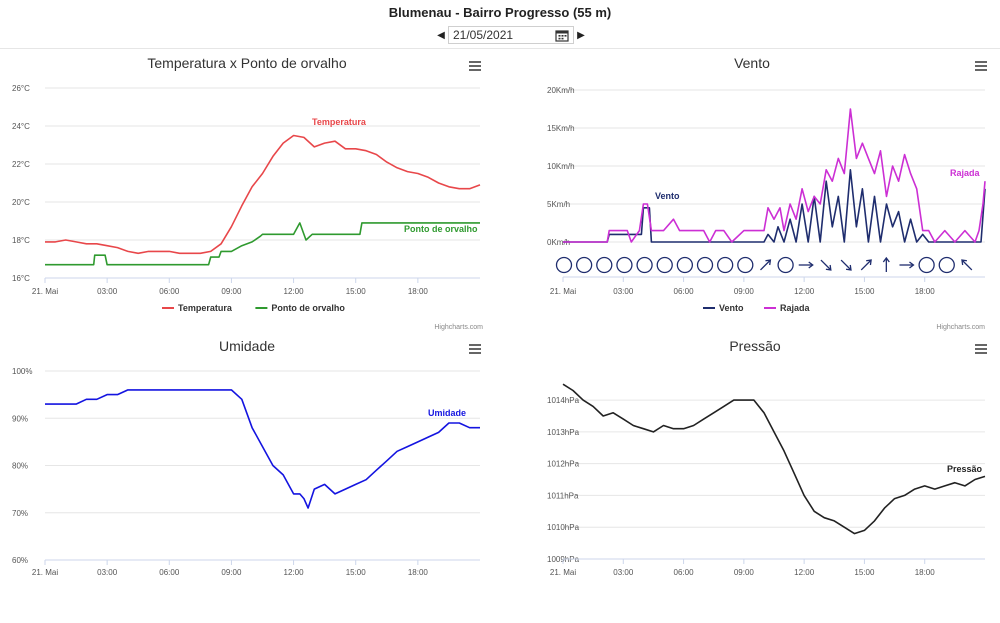 This screenshot has width=1000, height=623. I want to click on y-tick-label: 100%, so click(22, 371).